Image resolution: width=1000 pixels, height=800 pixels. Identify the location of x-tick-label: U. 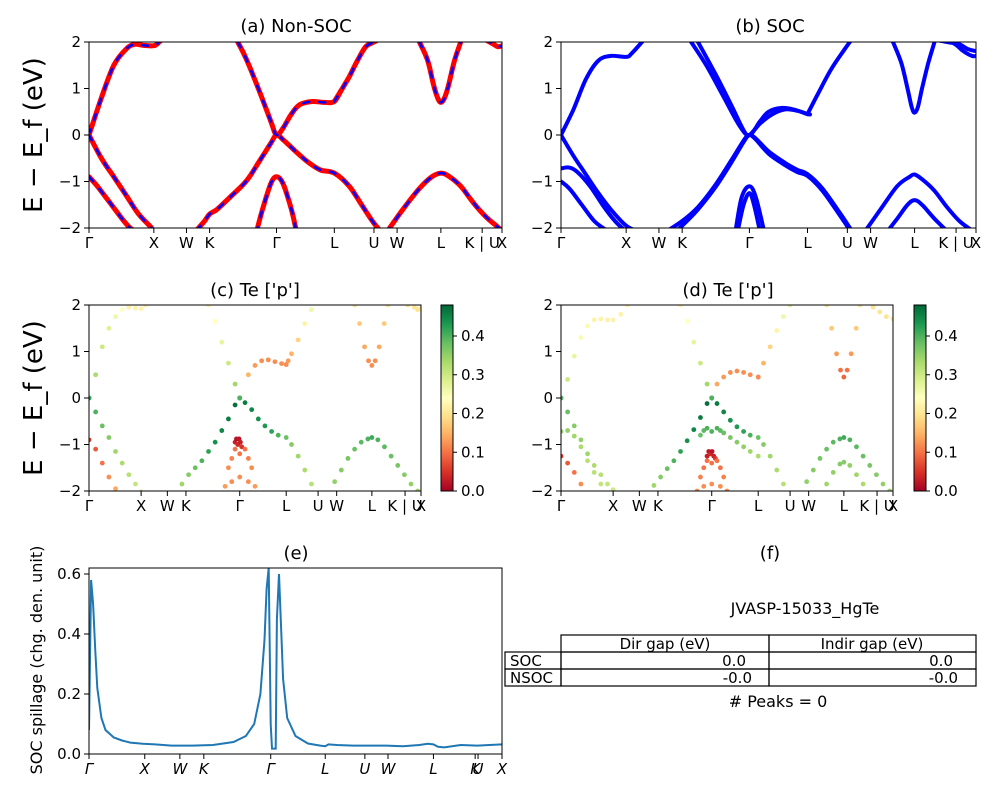
(373, 243).